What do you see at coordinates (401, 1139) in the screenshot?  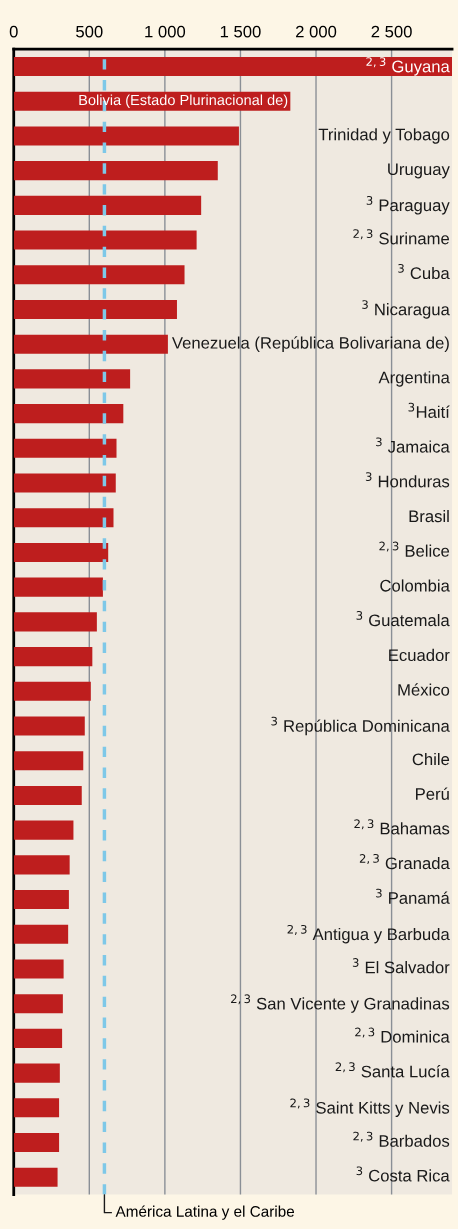 I see `y-tick-label: $^{2,3}$ Barbados` at bounding box center [401, 1139].